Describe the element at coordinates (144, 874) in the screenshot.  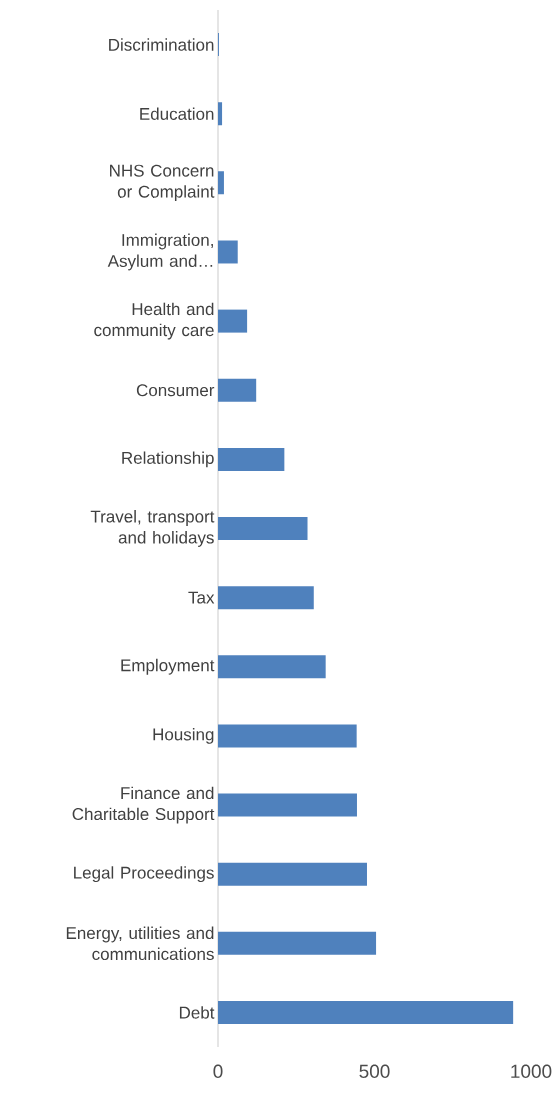
I see `y-tick-label: Legal Proceedings` at that location.